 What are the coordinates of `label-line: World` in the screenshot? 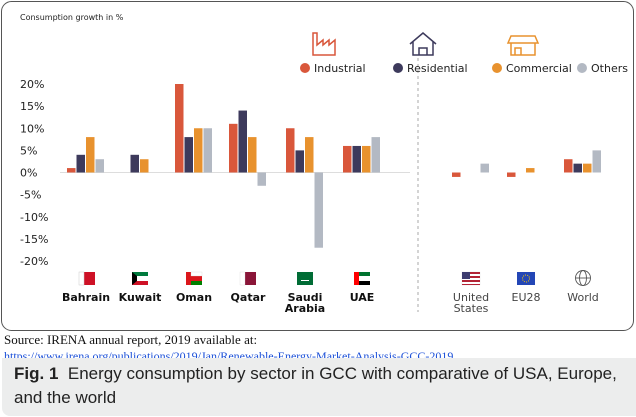 It's located at (583, 297).